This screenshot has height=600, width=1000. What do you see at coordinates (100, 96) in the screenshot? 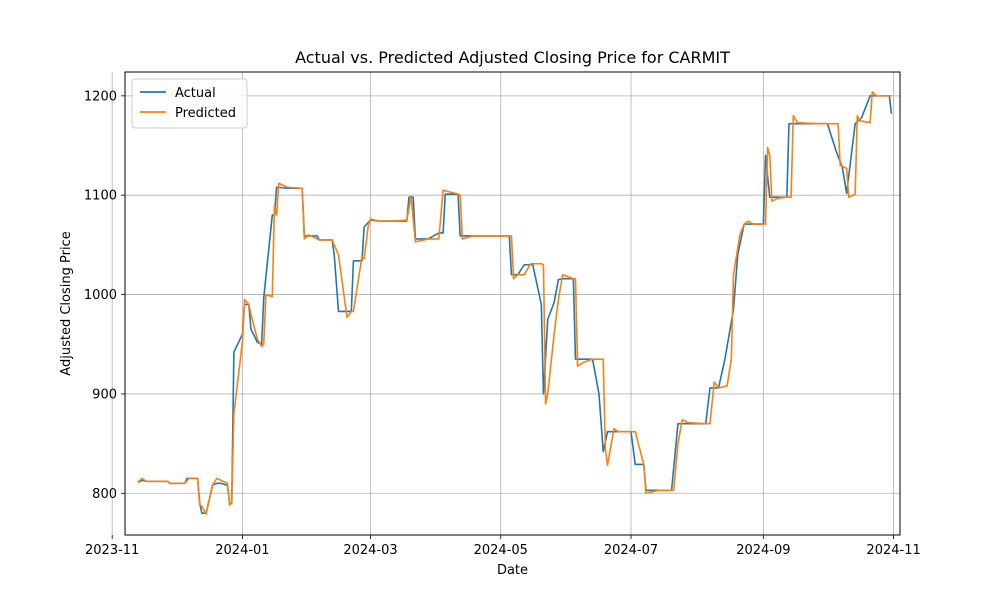
I see `y-tick-label: 1200` at bounding box center [100, 96].